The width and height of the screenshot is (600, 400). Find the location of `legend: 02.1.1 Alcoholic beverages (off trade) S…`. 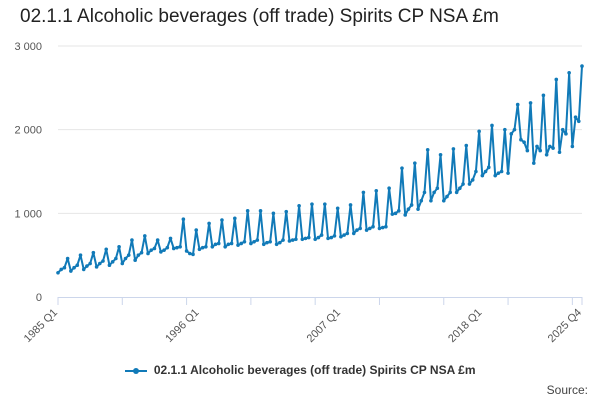

legend: 02.1.1 Alcoholic beverages (off trade) S… is located at coordinates (300, 370).